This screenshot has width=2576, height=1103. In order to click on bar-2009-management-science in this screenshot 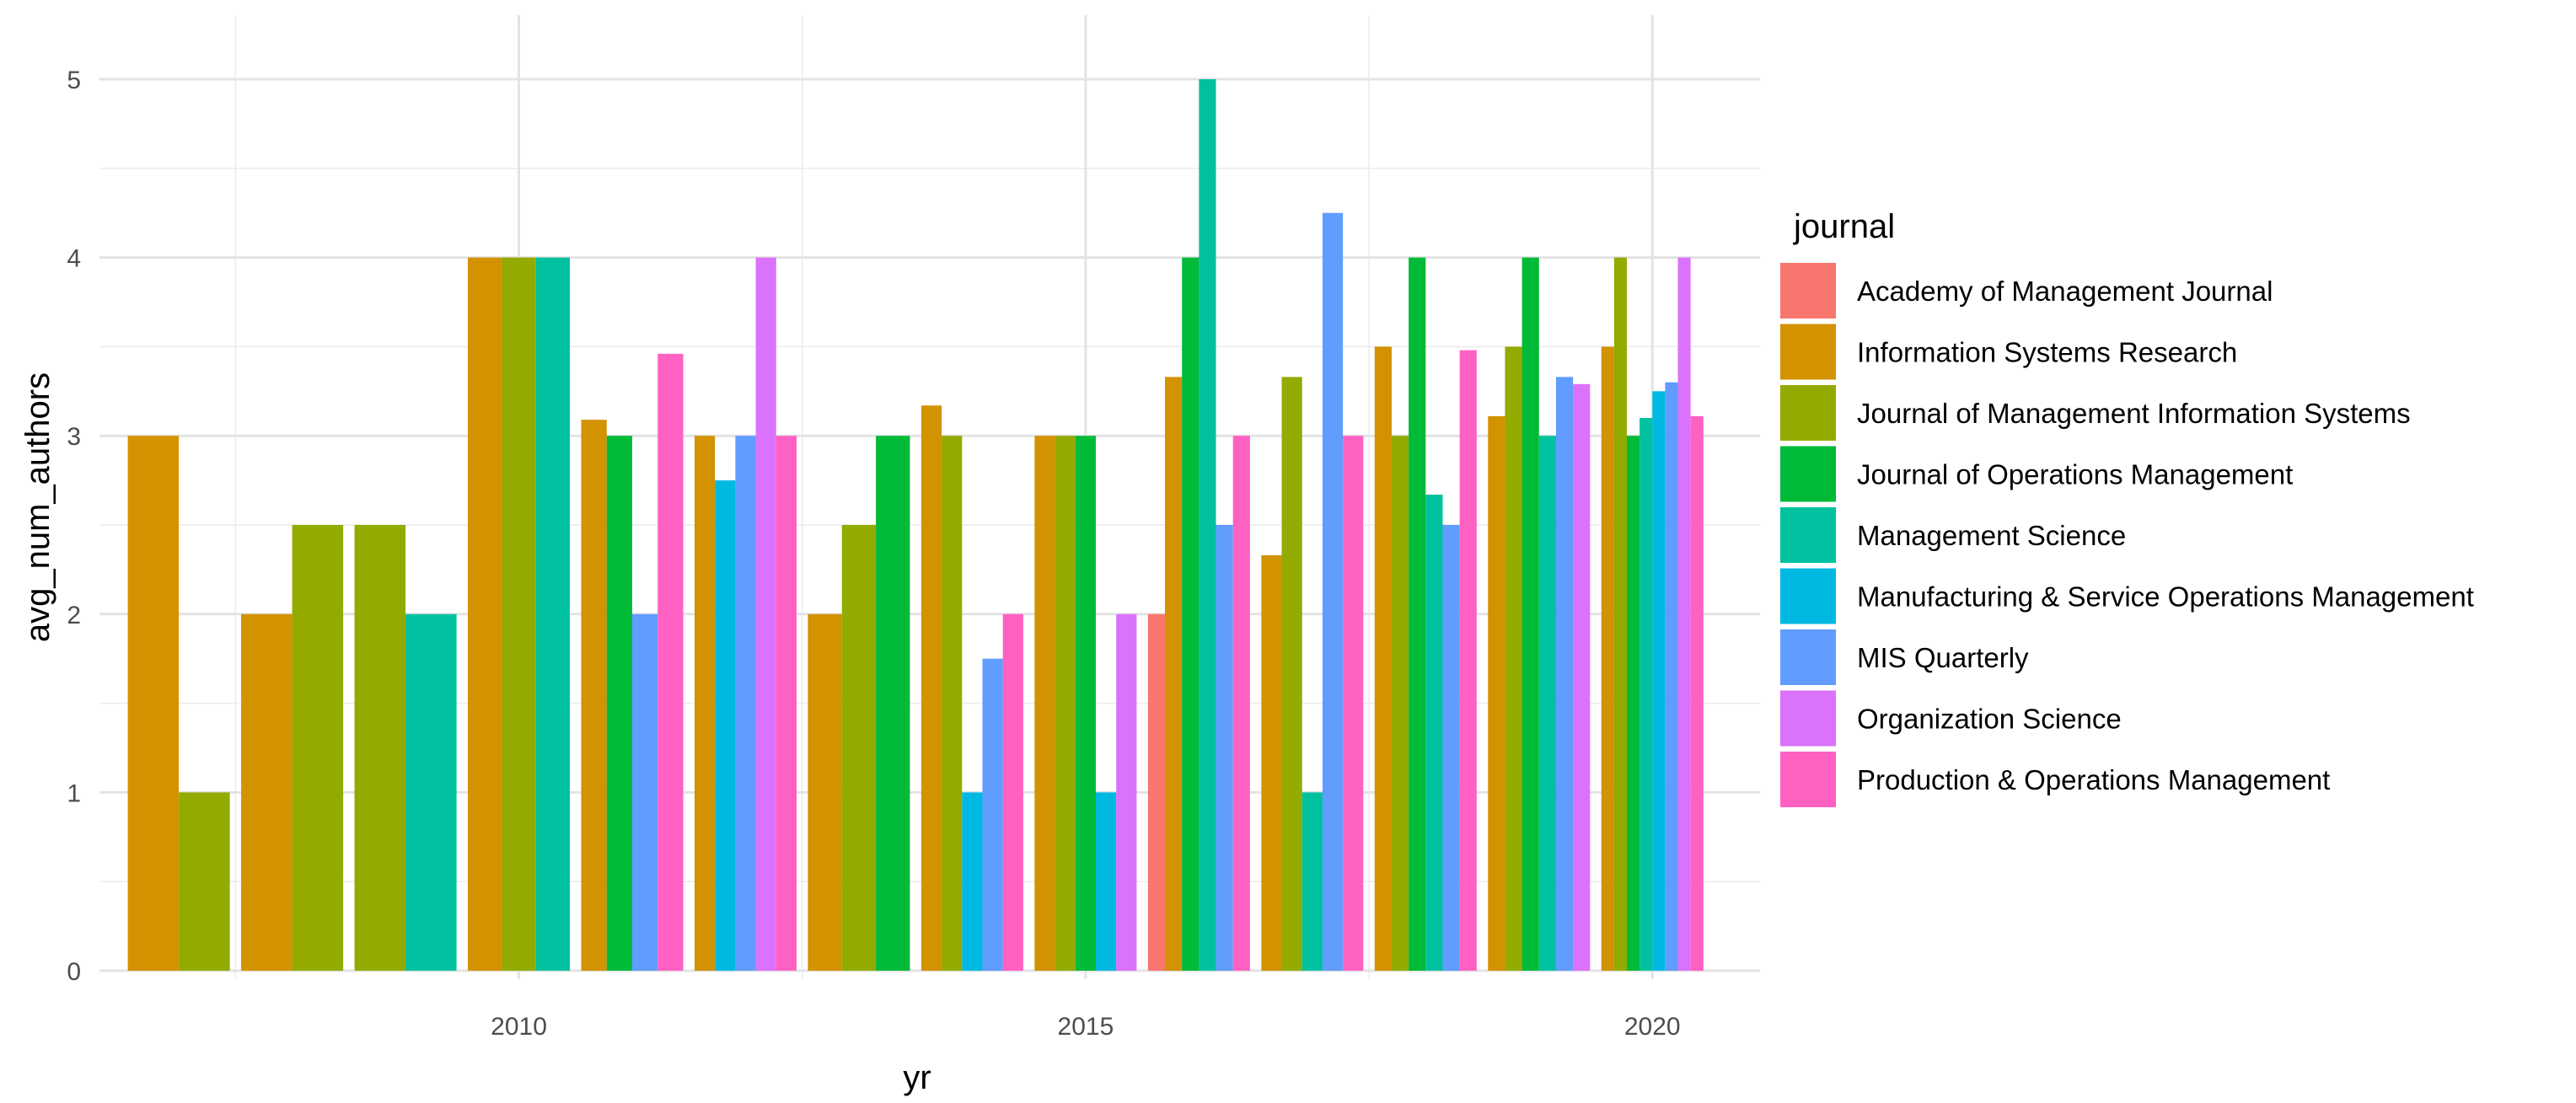, I will do `click(431, 792)`.